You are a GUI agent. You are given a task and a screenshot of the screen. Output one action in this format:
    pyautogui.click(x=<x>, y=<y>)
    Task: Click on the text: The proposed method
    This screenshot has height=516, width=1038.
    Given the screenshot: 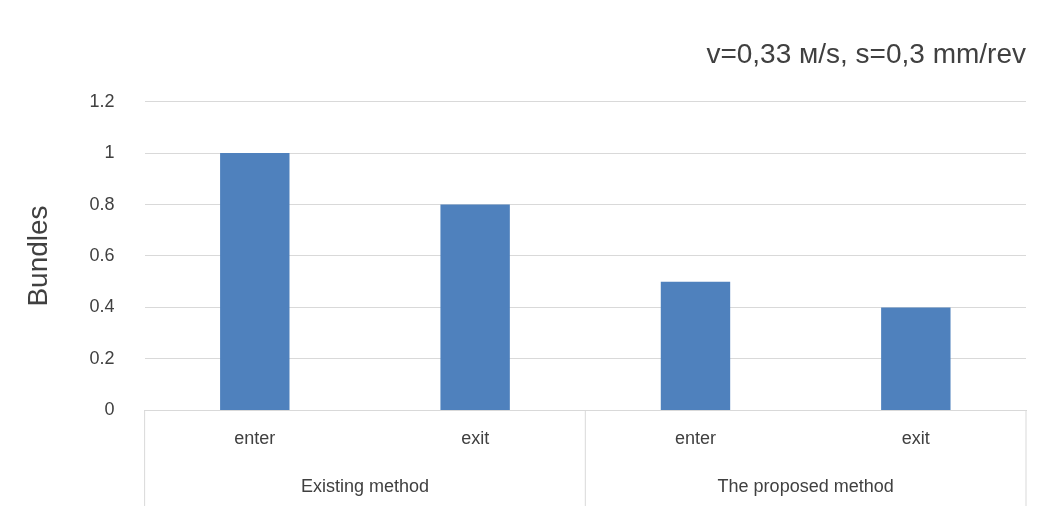 What is the action you would take?
    pyautogui.click(x=805, y=486)
    